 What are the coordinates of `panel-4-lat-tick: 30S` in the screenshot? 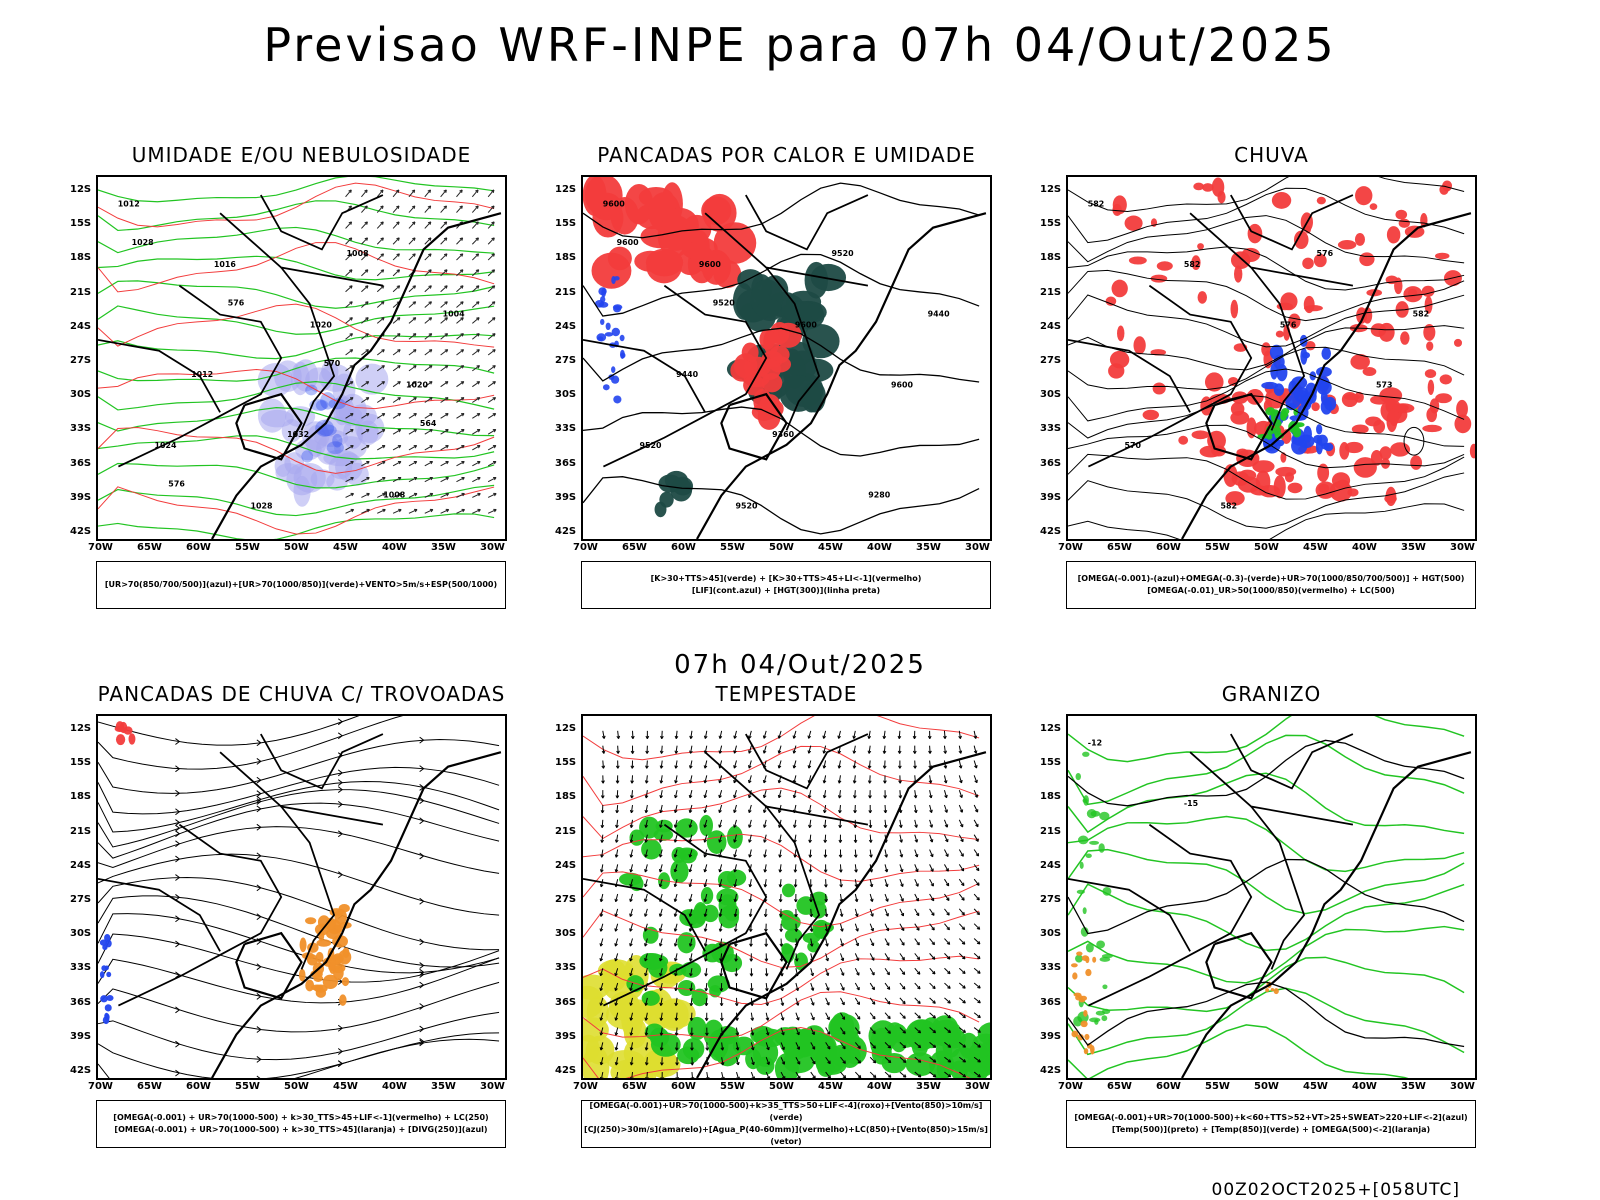 It's located at (81, 934).